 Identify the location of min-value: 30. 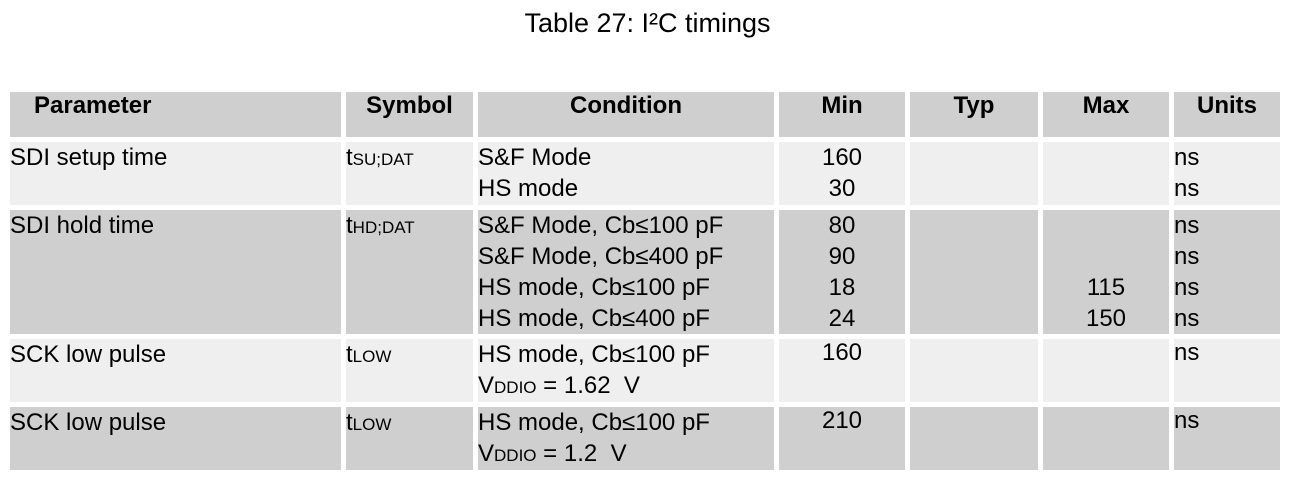
(842, 188).